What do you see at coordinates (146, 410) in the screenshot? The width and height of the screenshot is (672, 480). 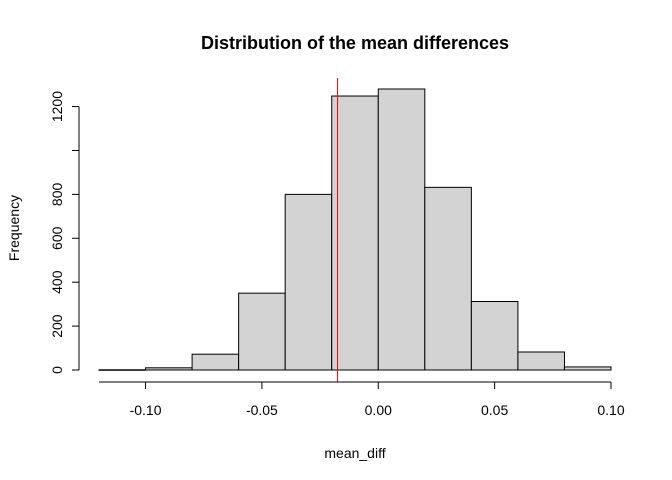 I see `x-tick-label: -0.10` at bounding box center [146, 410].